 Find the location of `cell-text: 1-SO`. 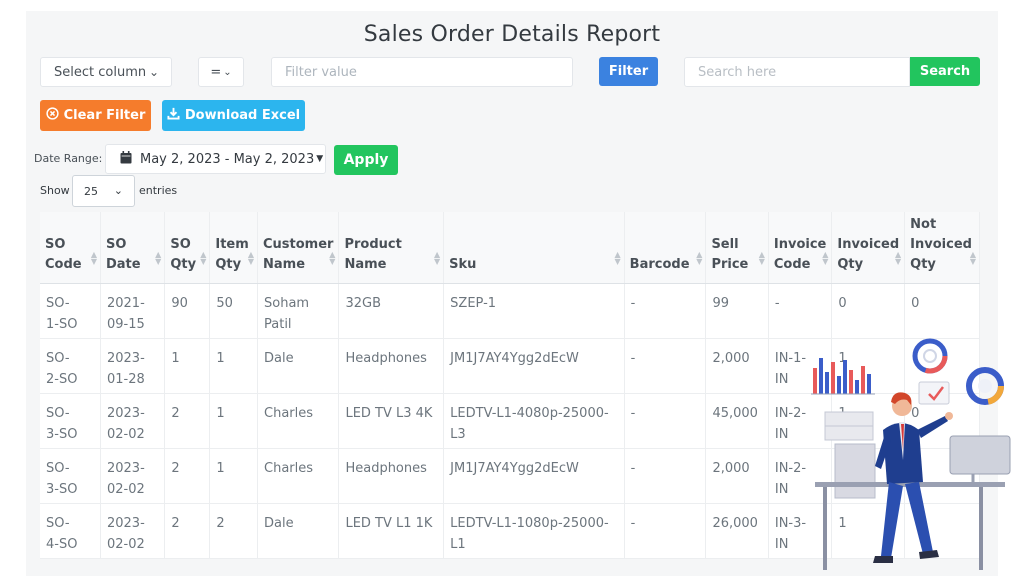

cell-text: 1-SO is located at coordinates (62, 324).